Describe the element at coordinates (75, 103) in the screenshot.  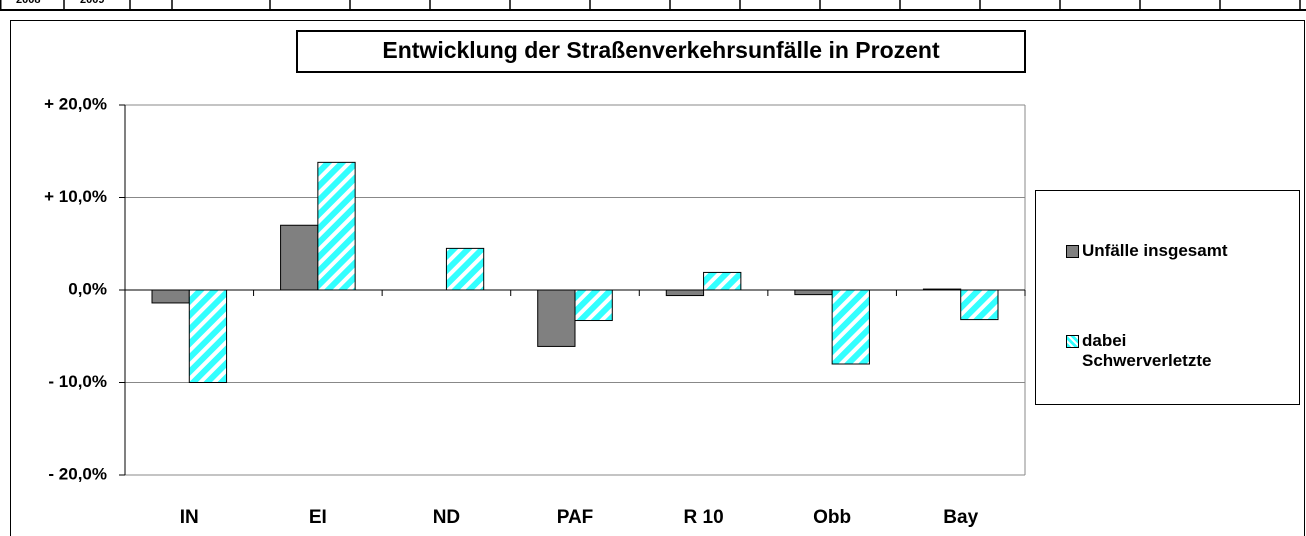
I see `y-tick-label: + 20,0%` at that location.